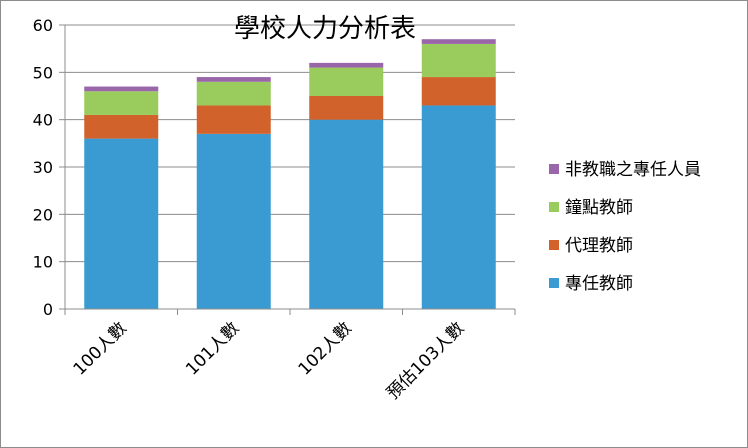 The image size is (748, 448). Describe the element at coordinates (212, 348) in the screenshot. I see `x-tick-label: 101人數` at that location.